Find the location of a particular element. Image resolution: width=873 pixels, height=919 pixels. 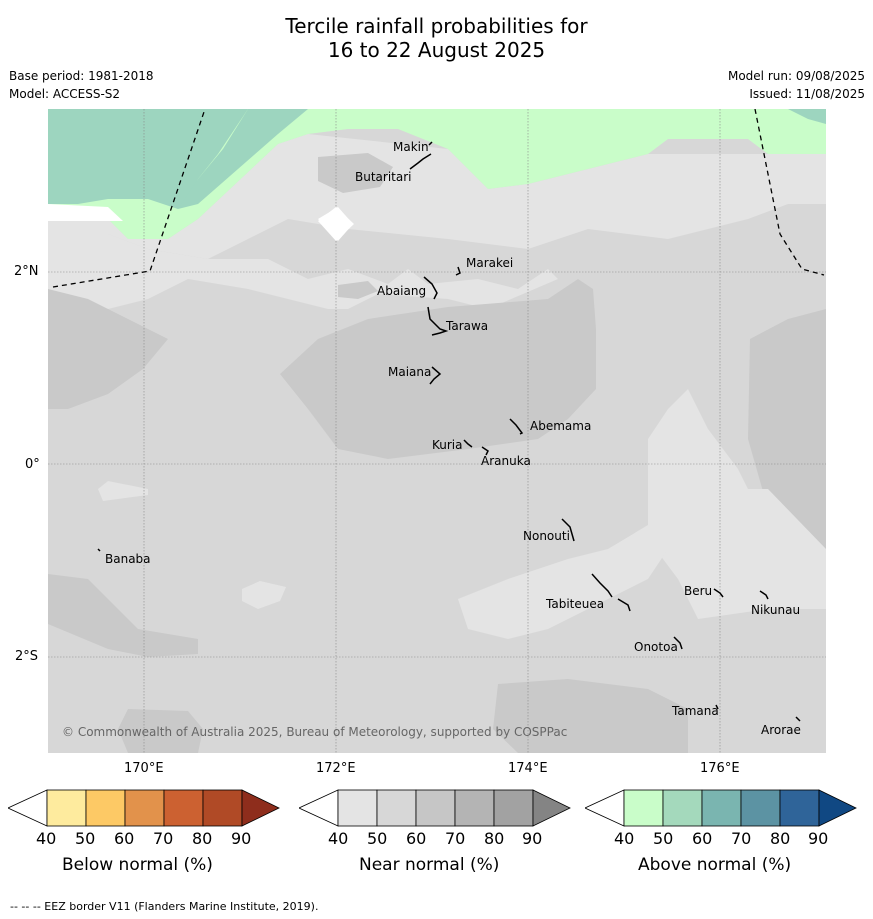

chart-title-line2: 16 to 22 August 2025 is located at coordinates (436, 50).